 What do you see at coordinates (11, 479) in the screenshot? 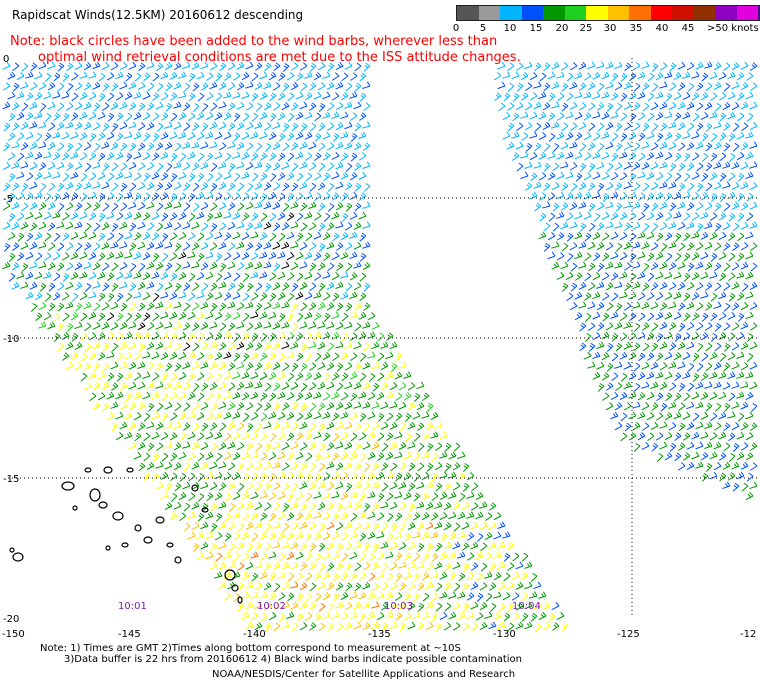
I see `latitude-label: -15` at bounding box center [11, 479].